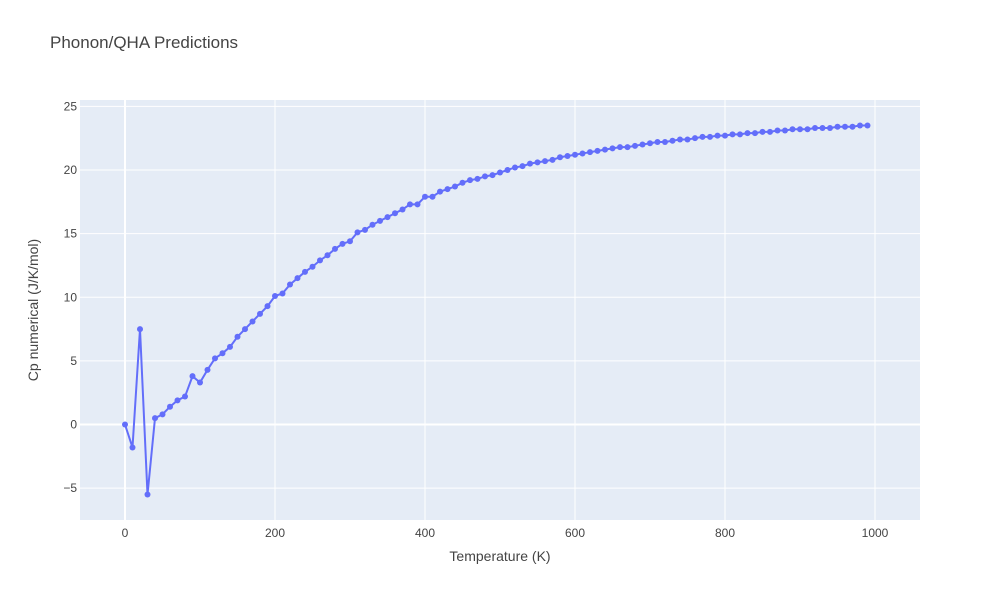 The width and height of the screenshot is (1000, 600). What do you see at coordinates (125, 533) in the screenshot?
I see `x-tick-label: 0` at bounding box center [125, 533].